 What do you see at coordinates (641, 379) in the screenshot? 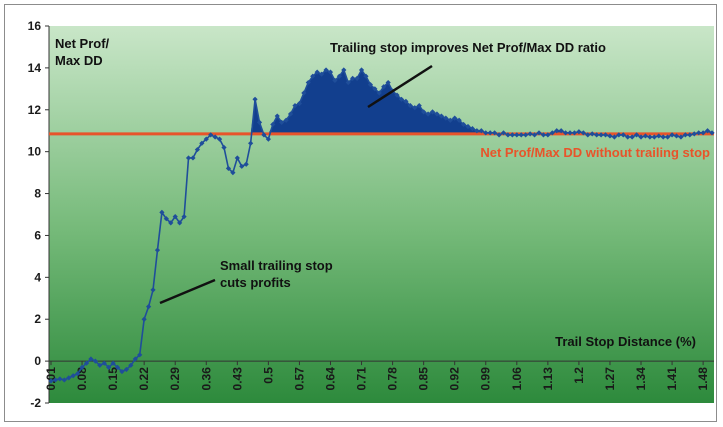
I see `x-tick-label: 1.34` at bounding box center [641, 379].